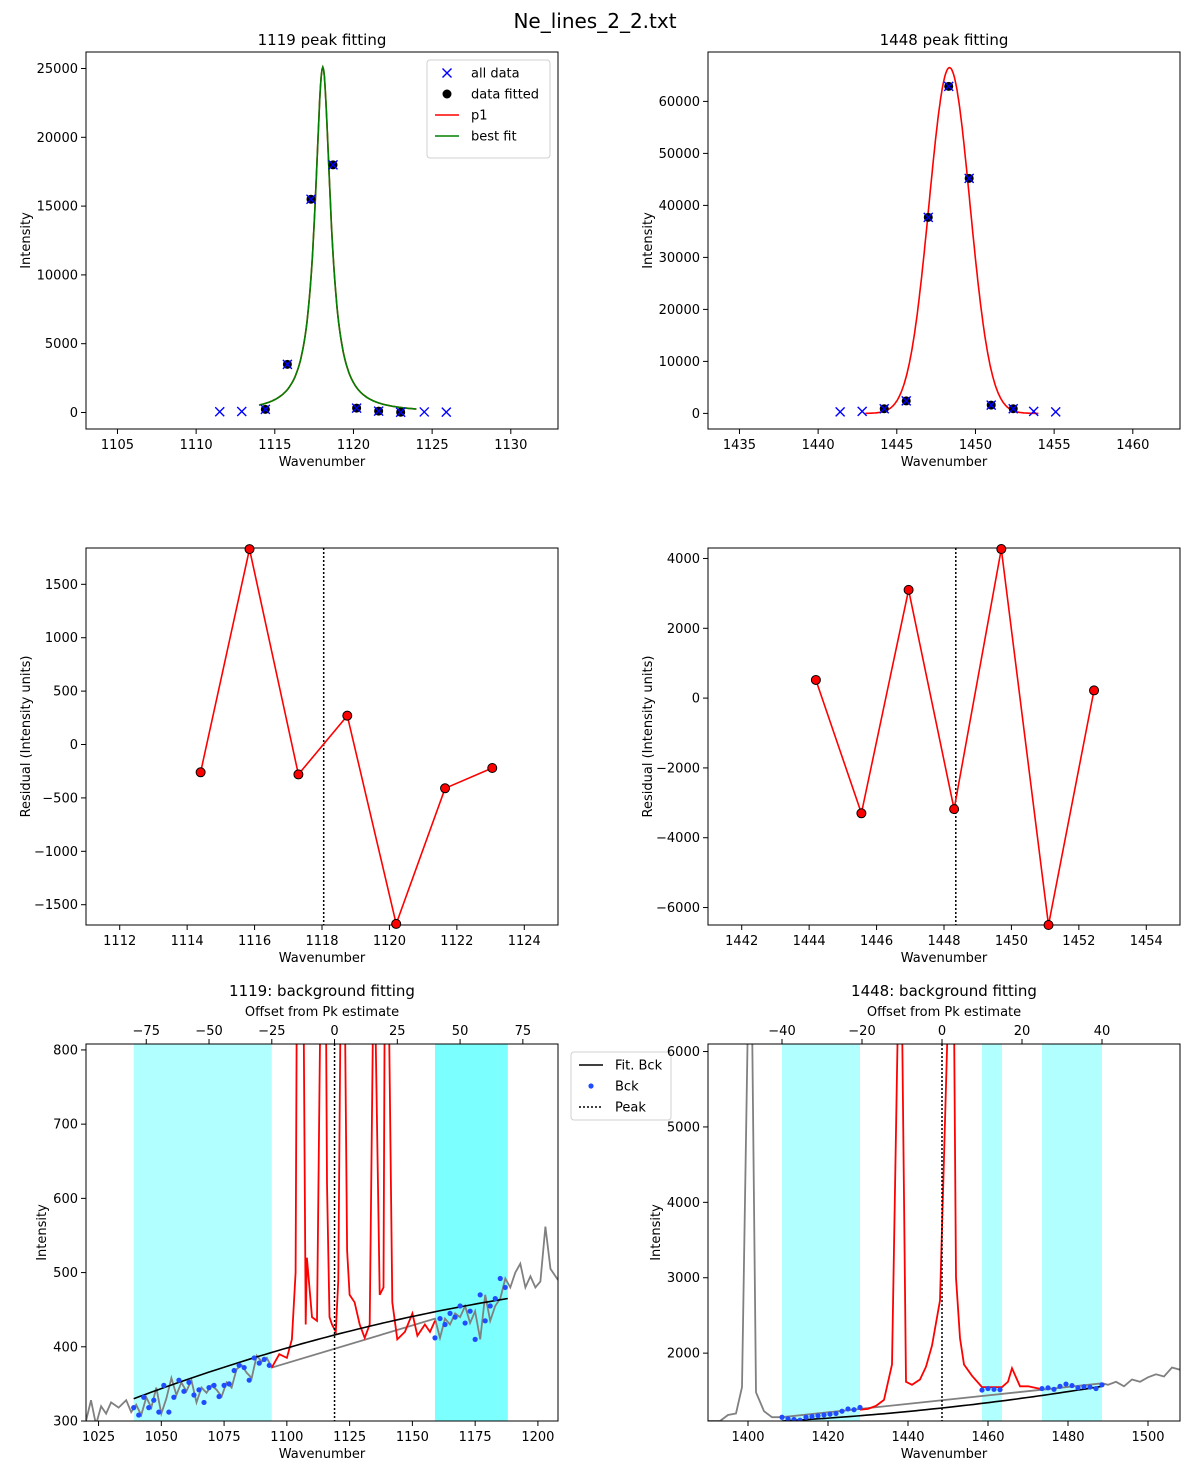 Image resolution: width=1190 pixels, height=1475 pixels. Describe the element at coordinates (61, 585) in the screenshot. I see `y-tick-label: 1500` at that location.